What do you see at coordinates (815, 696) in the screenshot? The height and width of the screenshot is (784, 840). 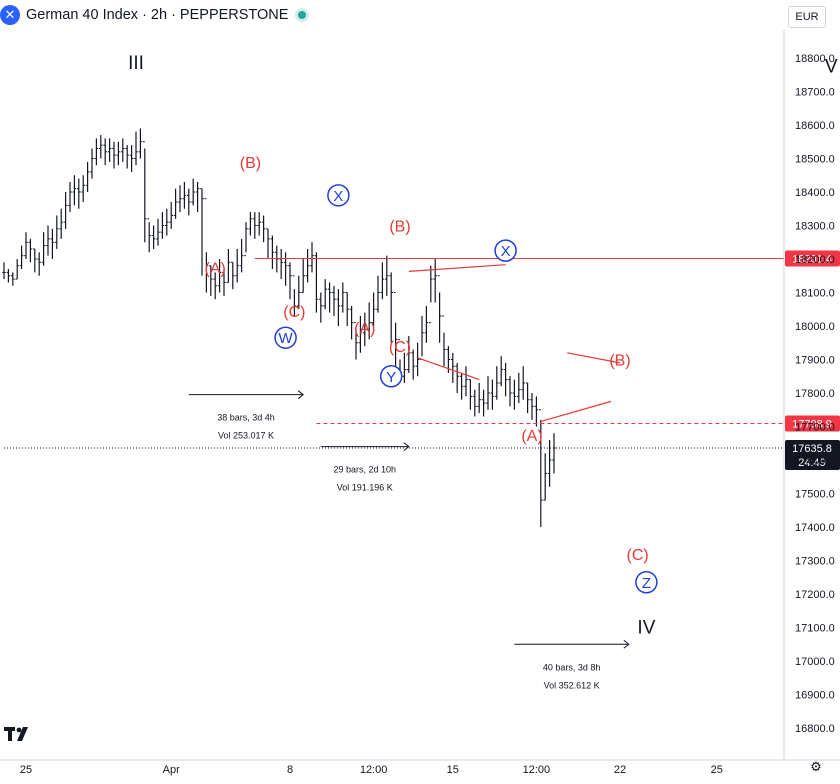 I see `y-tick-label: 16900.0` at bounding box center [815, 696].